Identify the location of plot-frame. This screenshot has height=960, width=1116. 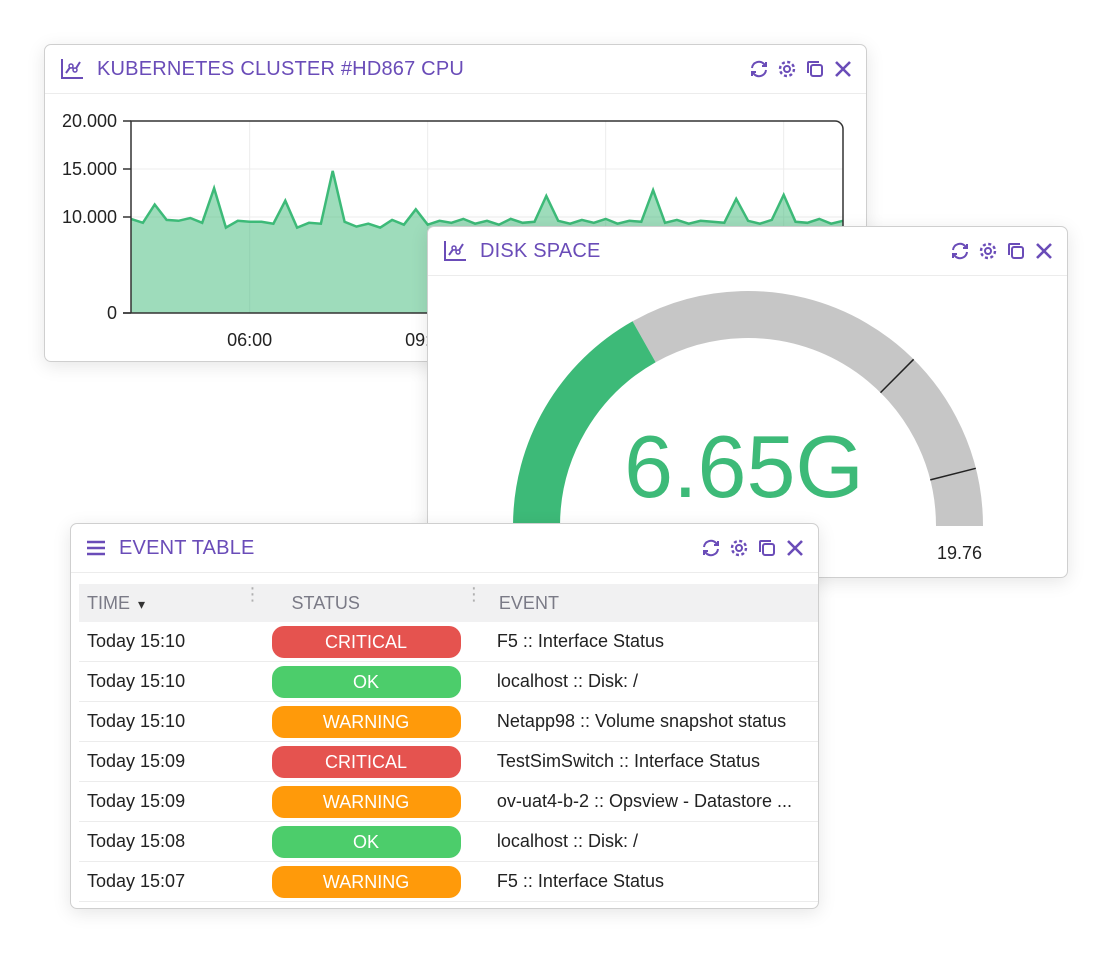
(487, 216).